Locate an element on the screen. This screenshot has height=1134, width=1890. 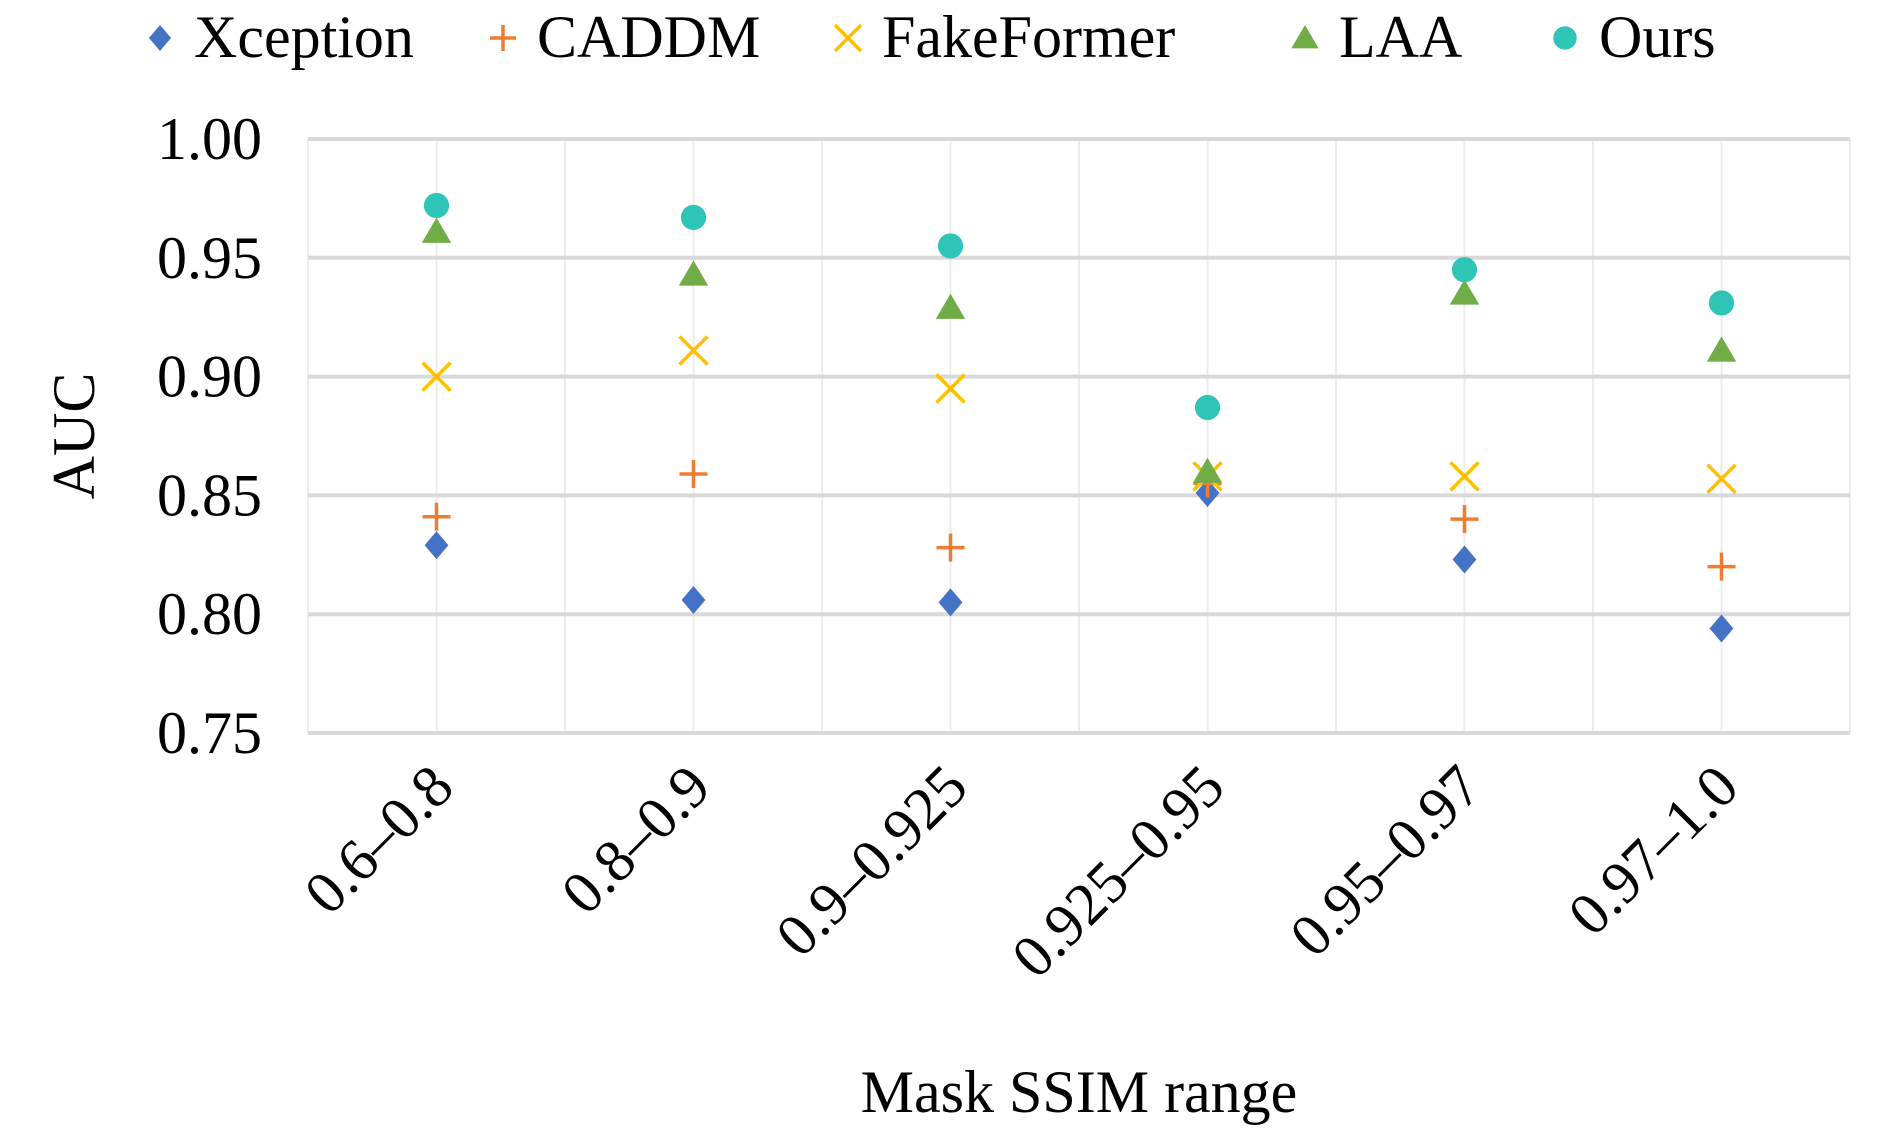
legend-label: Xception is located at coordinates (304, 37).